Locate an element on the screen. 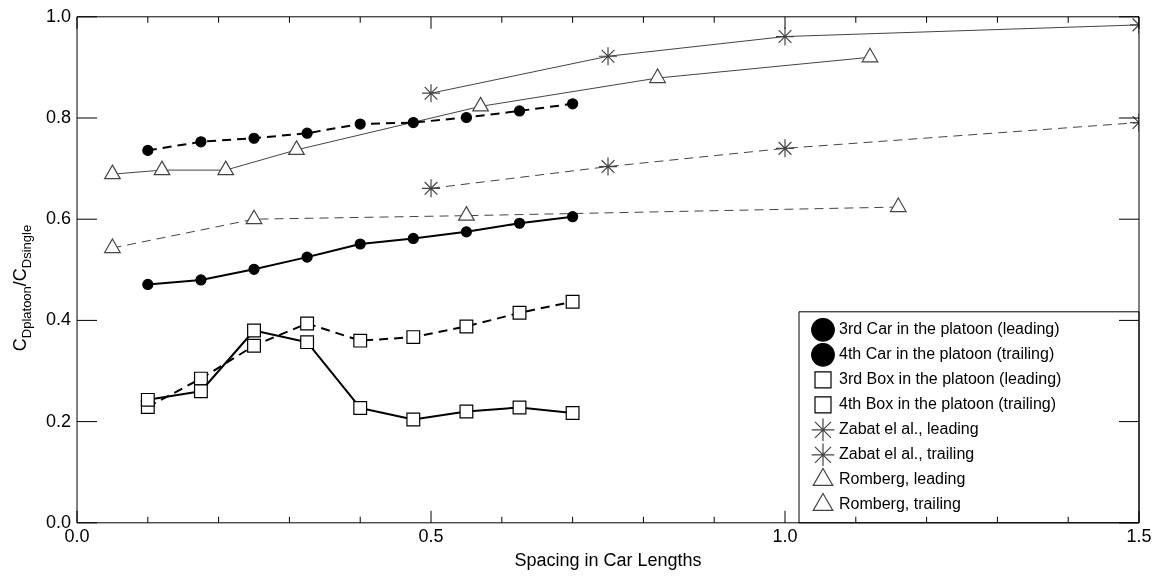  x-axis-title: Spacing in Car Lengths is located at coordinates (608, 560).